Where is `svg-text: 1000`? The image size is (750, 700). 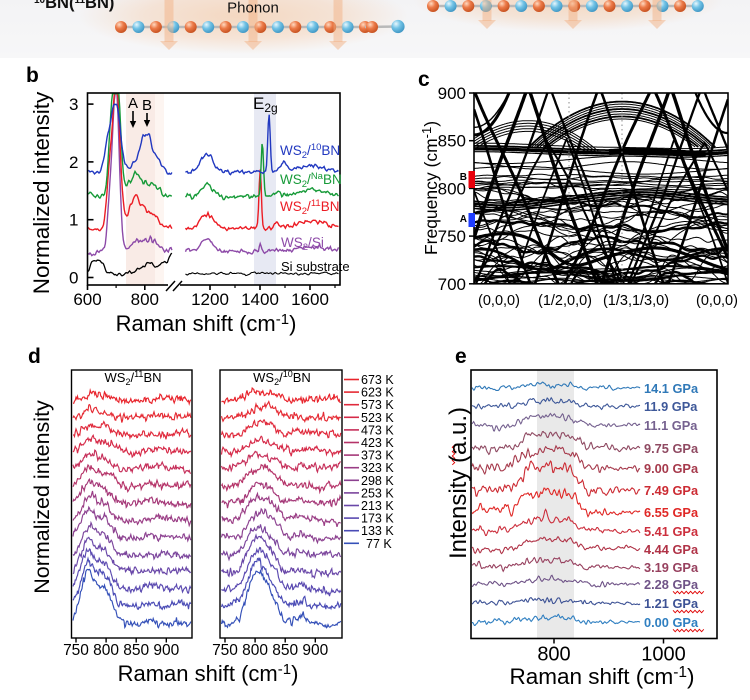
svg-text: 1000 is located at coordinates (663, 655).